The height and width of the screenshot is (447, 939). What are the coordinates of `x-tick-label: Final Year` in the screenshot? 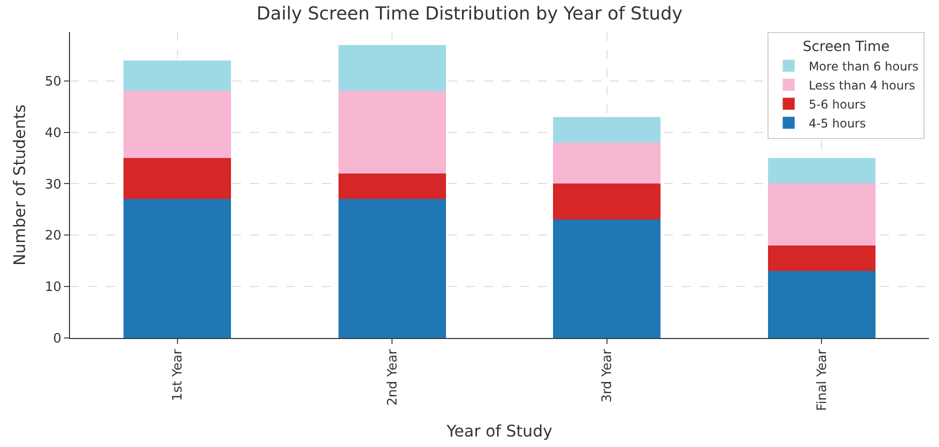 It's located at (822, 379).